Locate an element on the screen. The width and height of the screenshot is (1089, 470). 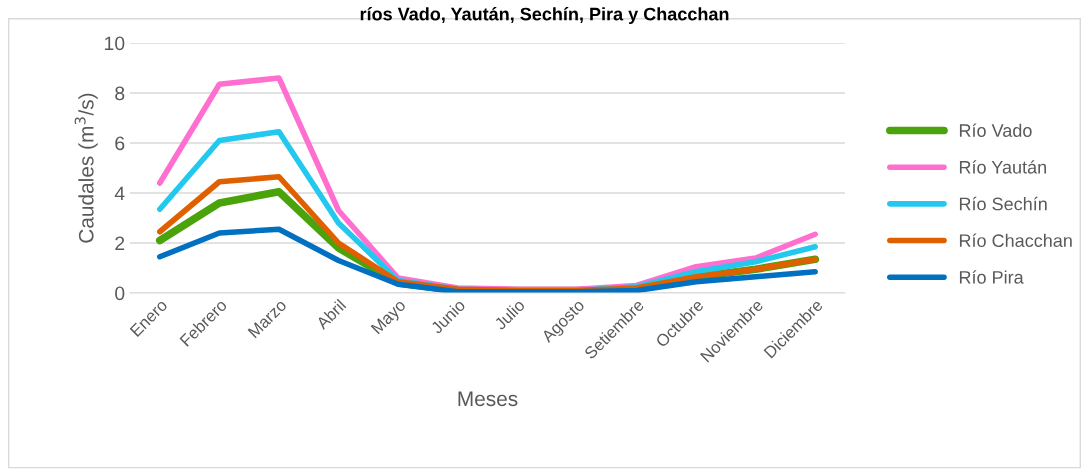
y-tick-label: 10 is located at coordinates (115, 43).